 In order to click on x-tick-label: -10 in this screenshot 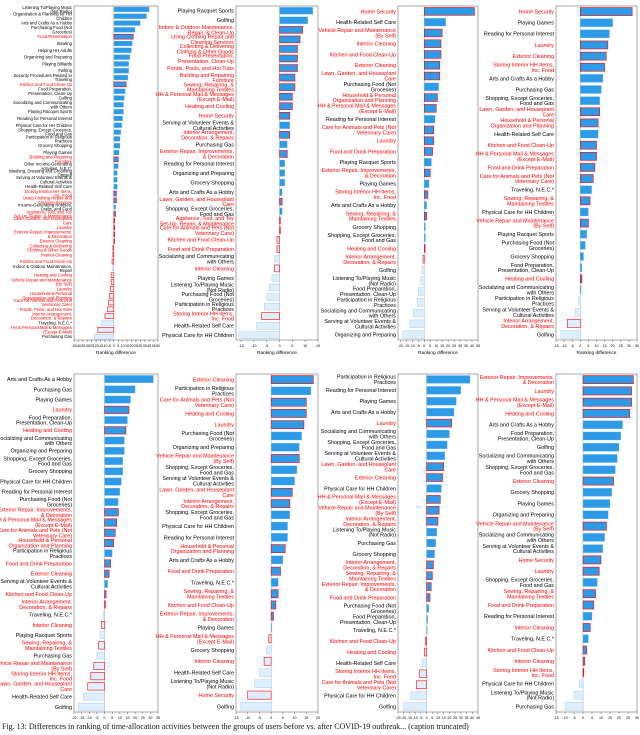, I will do `click(563, 346)`.